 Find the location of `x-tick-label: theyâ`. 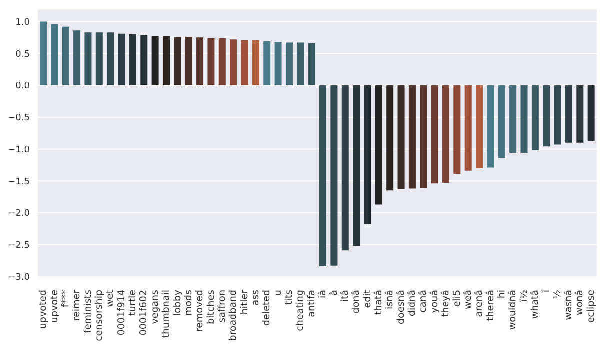

x-tick-label: theyâ is located at coordinates (446, 304).